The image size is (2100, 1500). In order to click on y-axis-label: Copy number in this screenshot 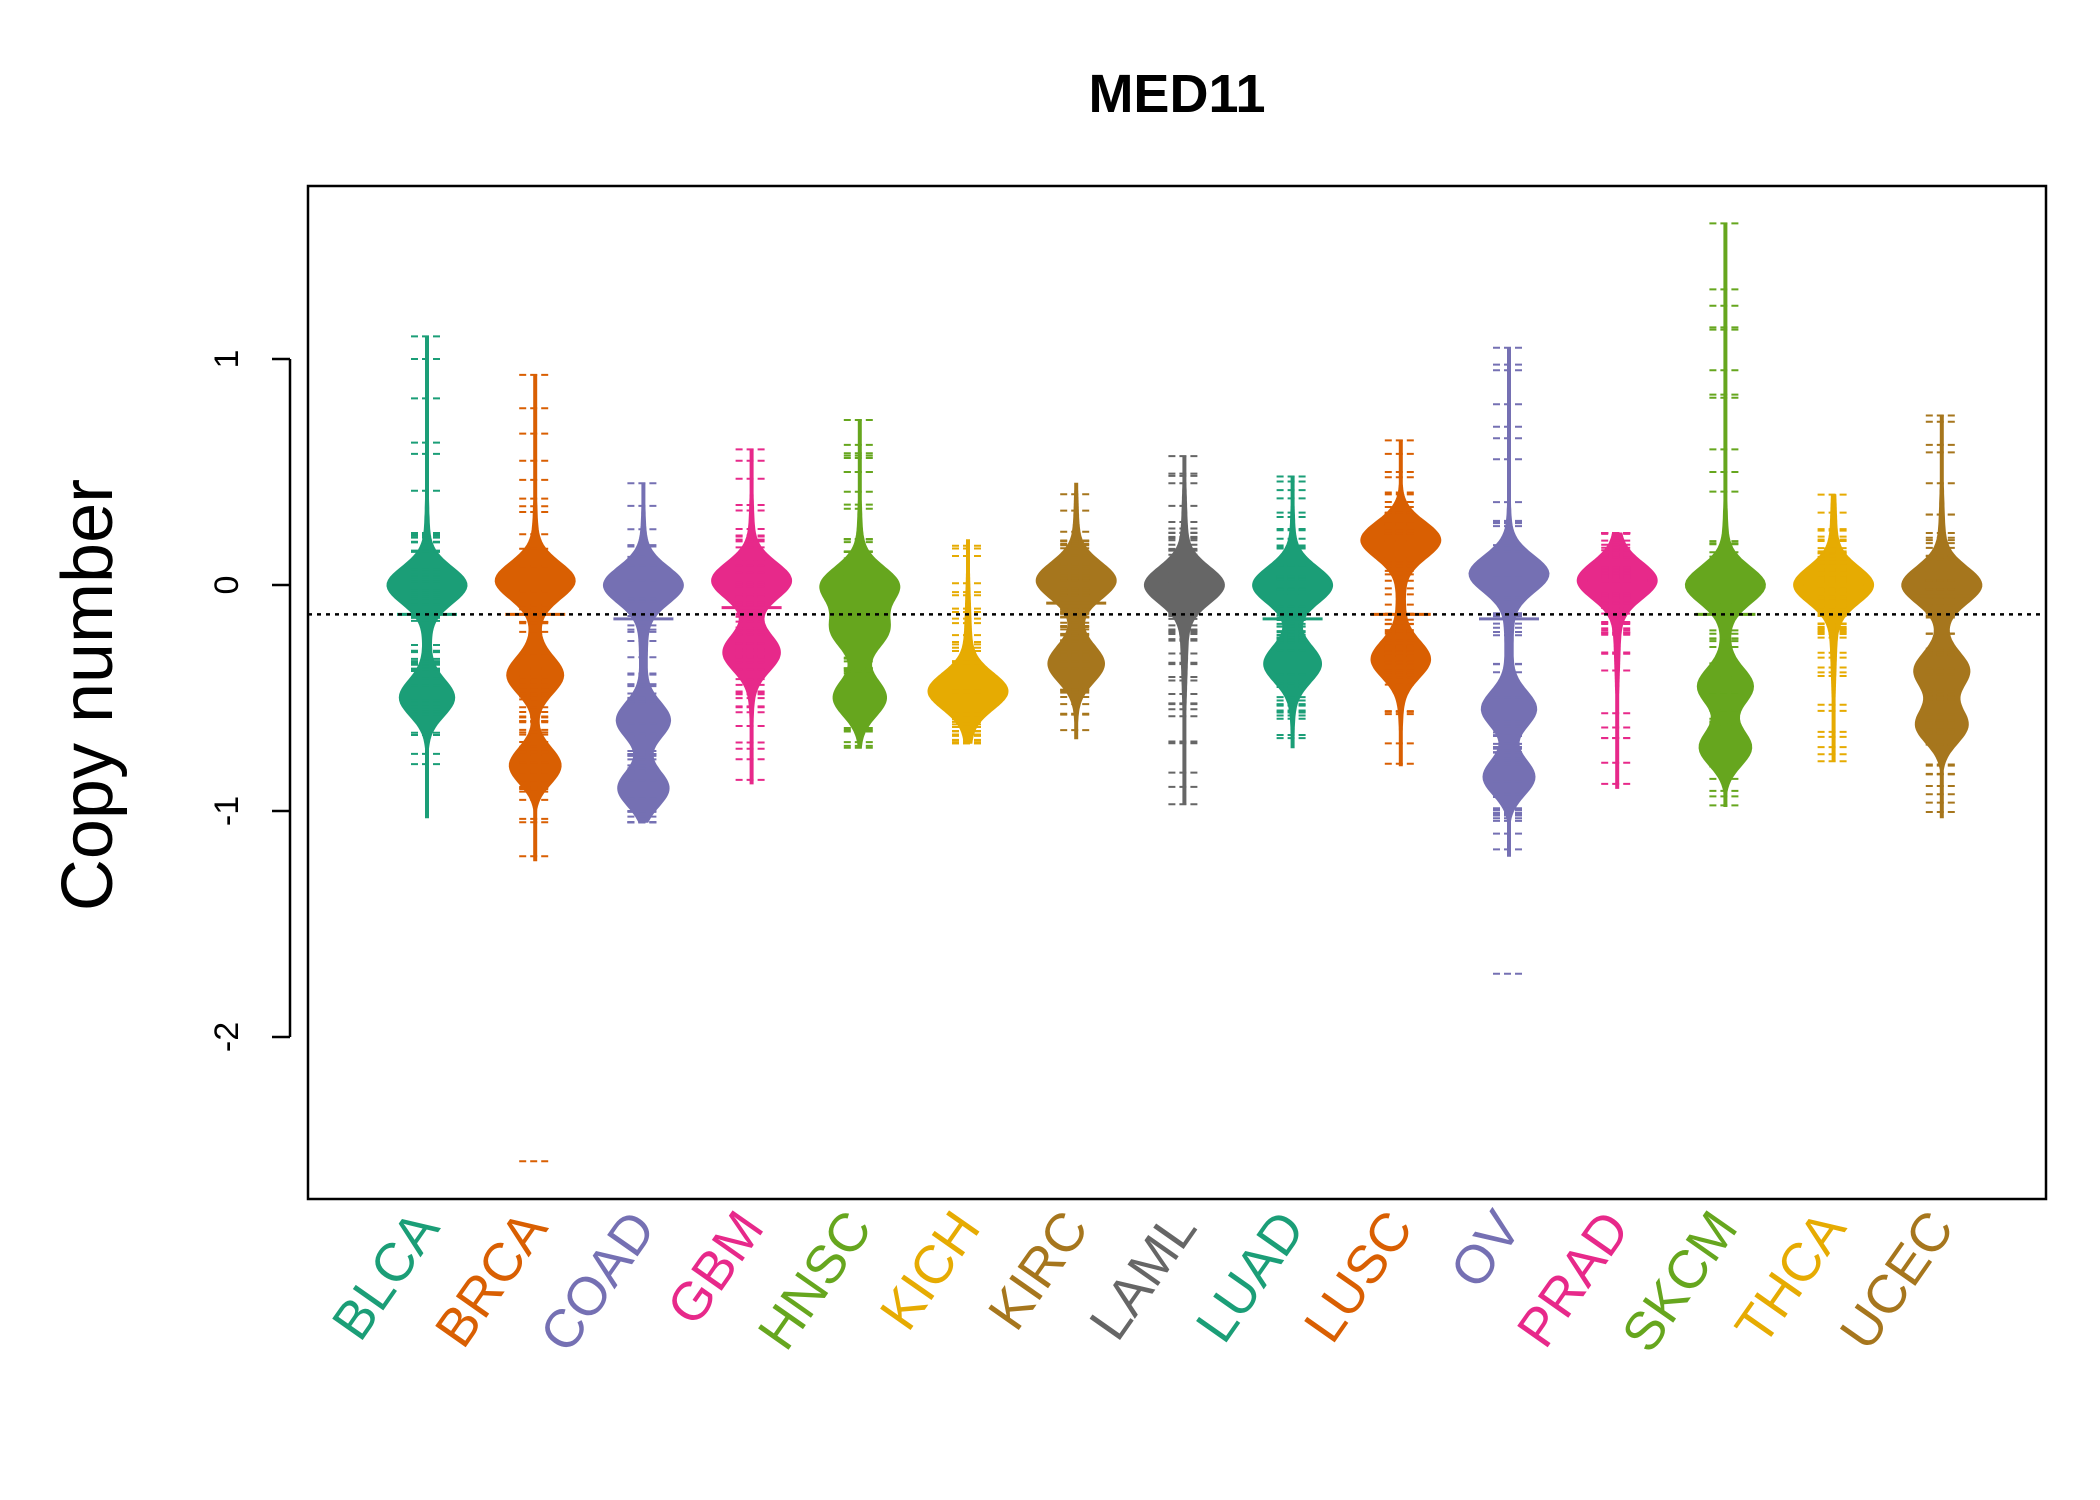, I will do `click(88, 695)`.